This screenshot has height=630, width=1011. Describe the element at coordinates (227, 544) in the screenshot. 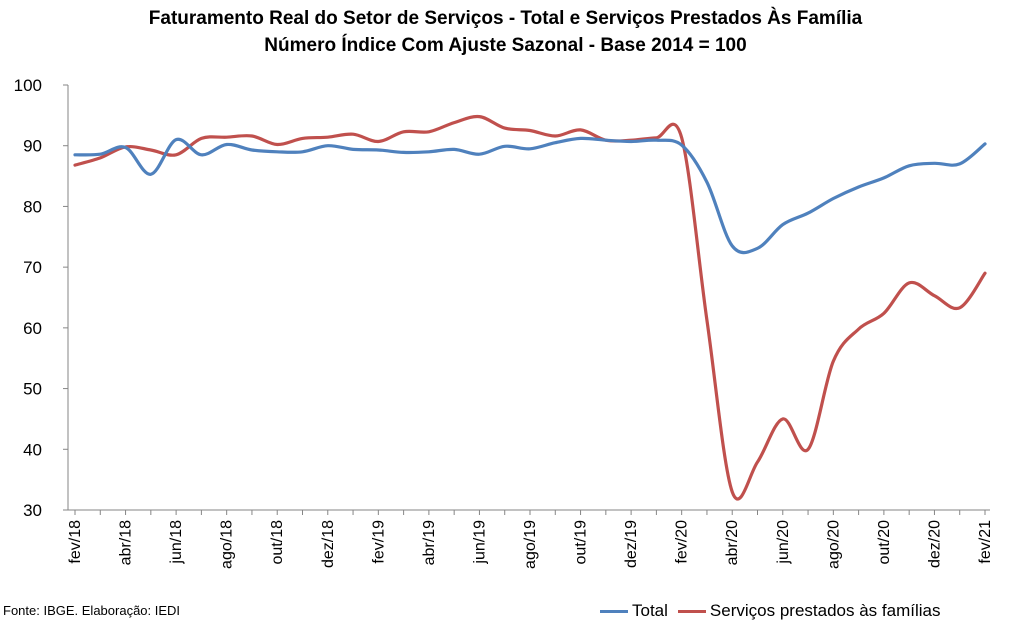

I see `x-tick-label: ago/18` at that location.